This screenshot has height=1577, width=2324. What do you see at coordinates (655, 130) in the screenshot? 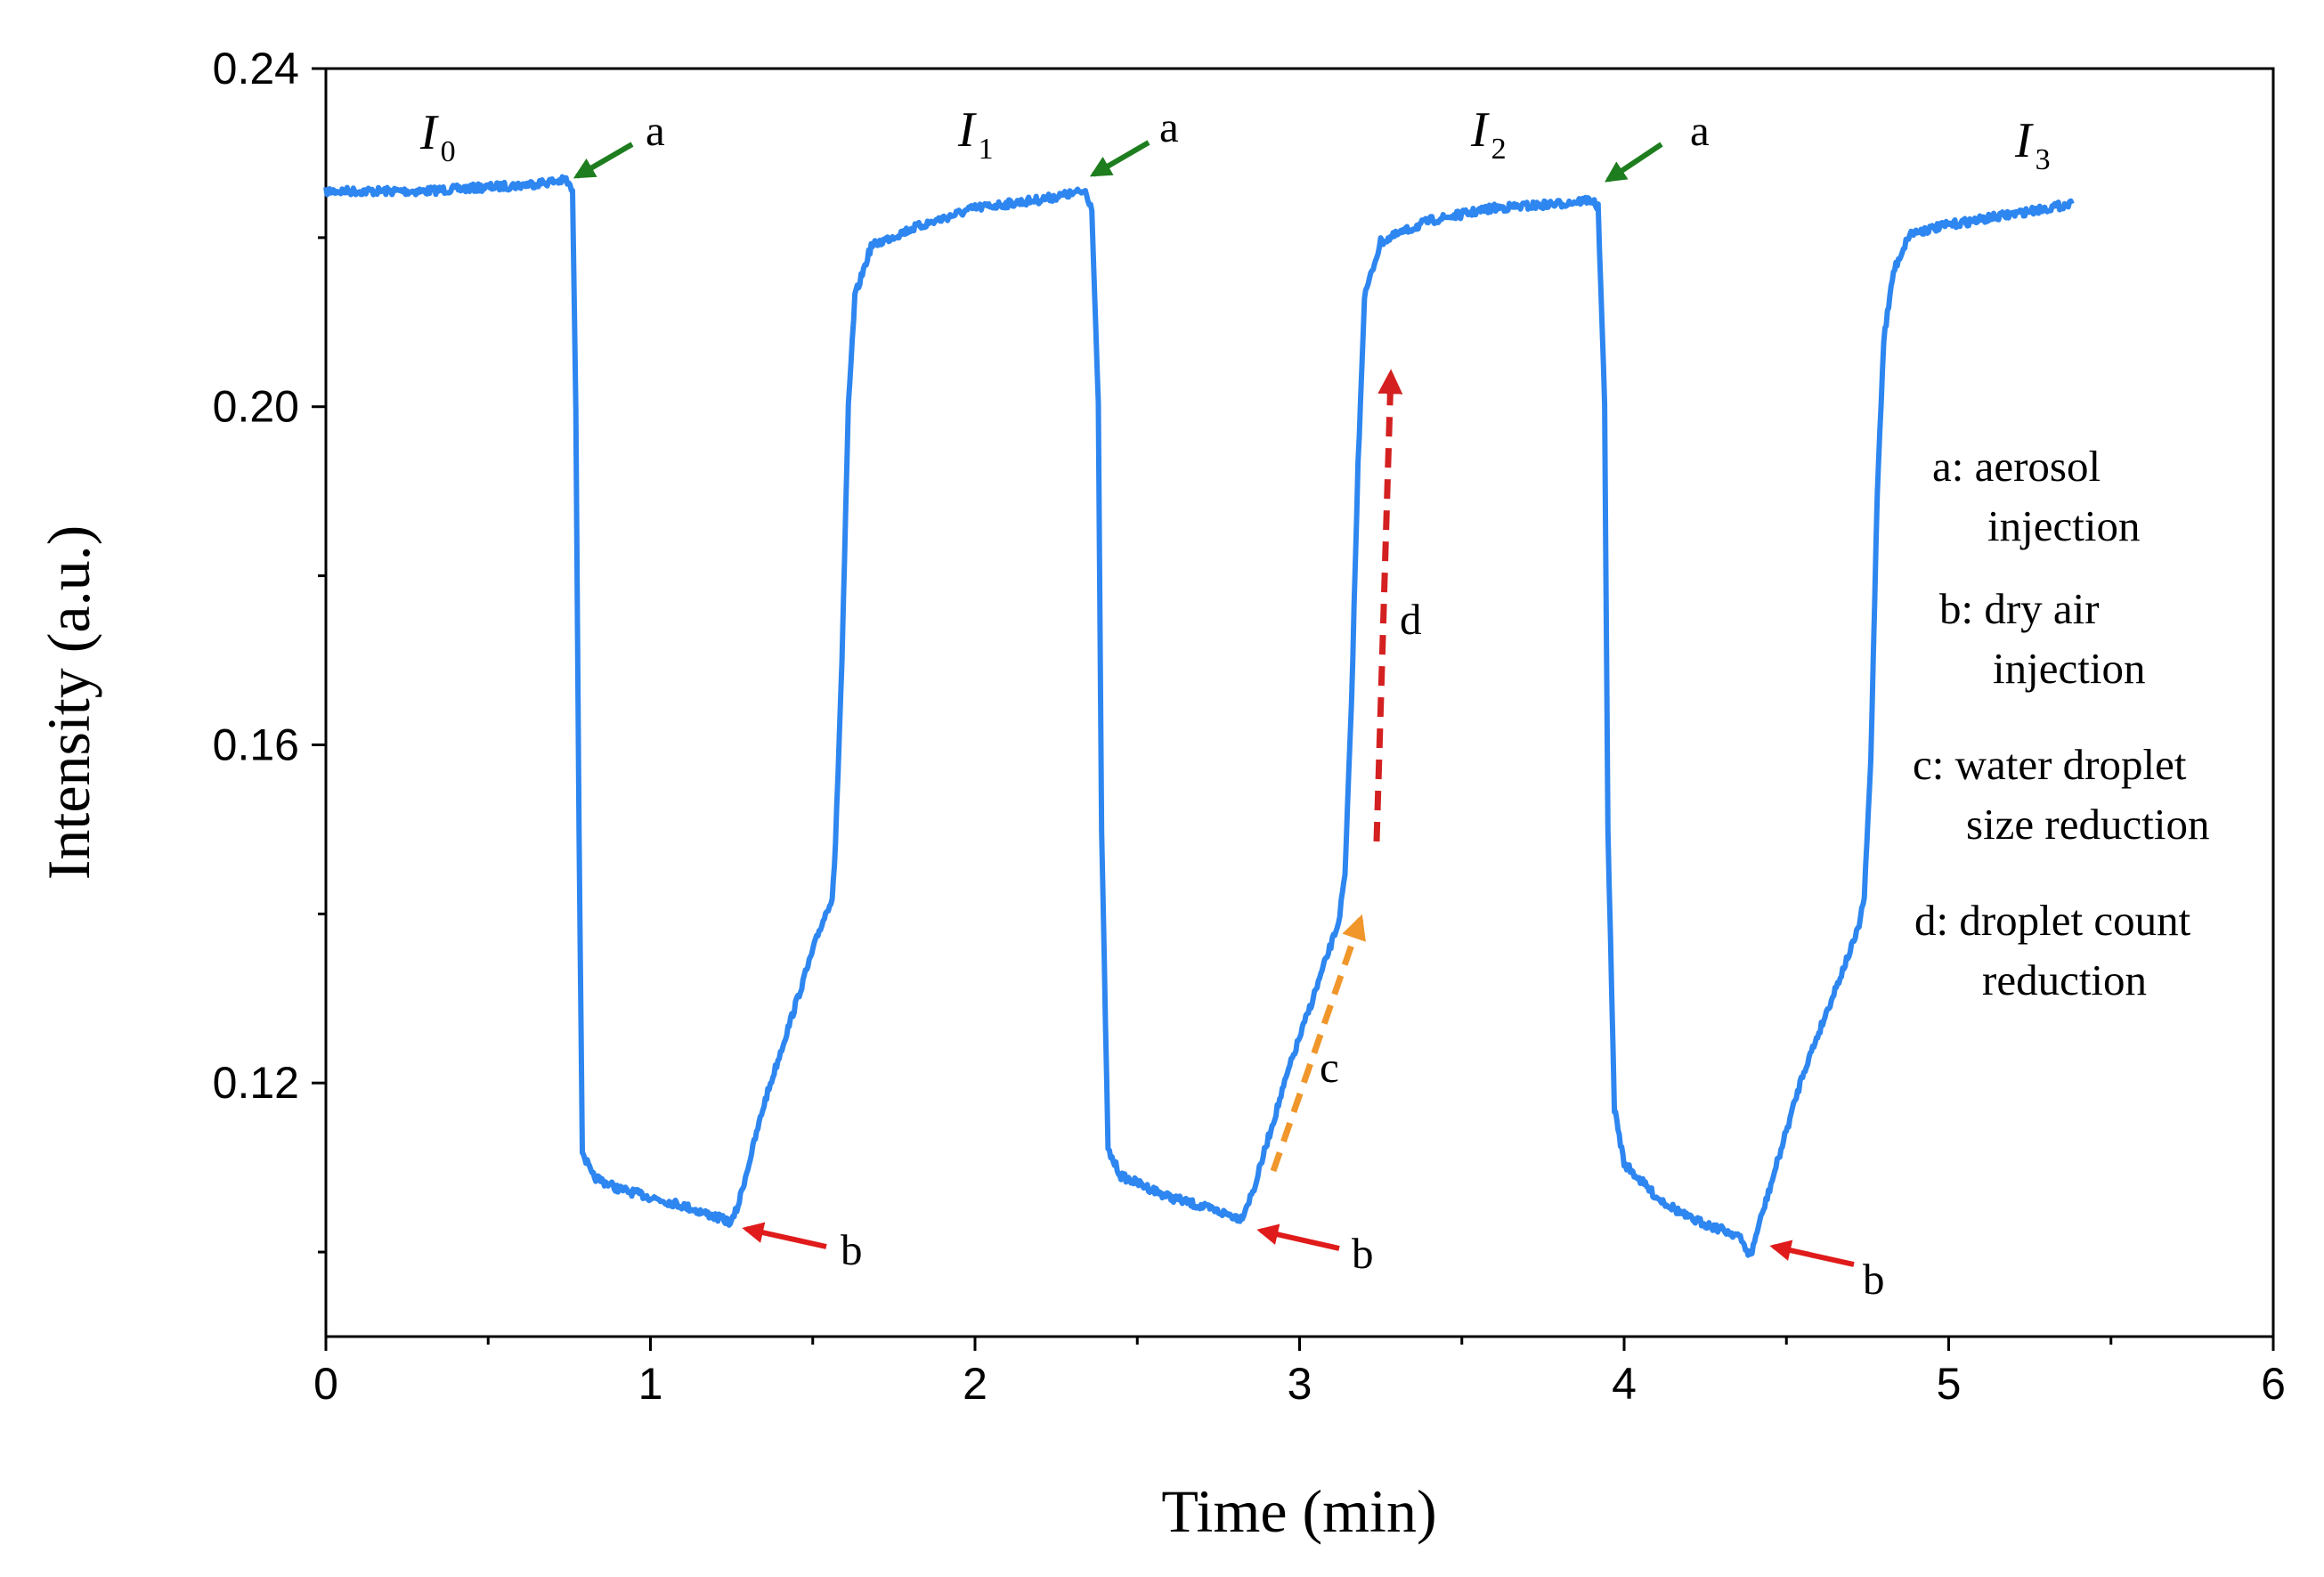
I see `label-a-1: a` at bounding box center [655, 130].